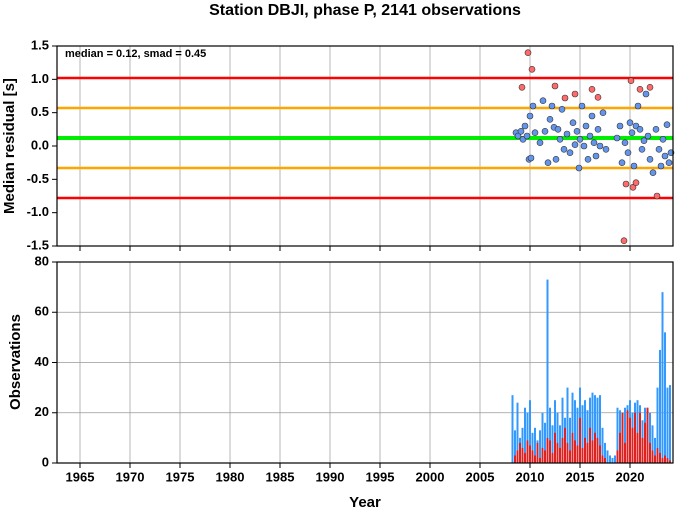 This screenshot has height=511, width=678. What do you see at coordinates (40, 44) in the screenshot?
I see `y-tick-label: 1.5` at bounding box center [40, 44].